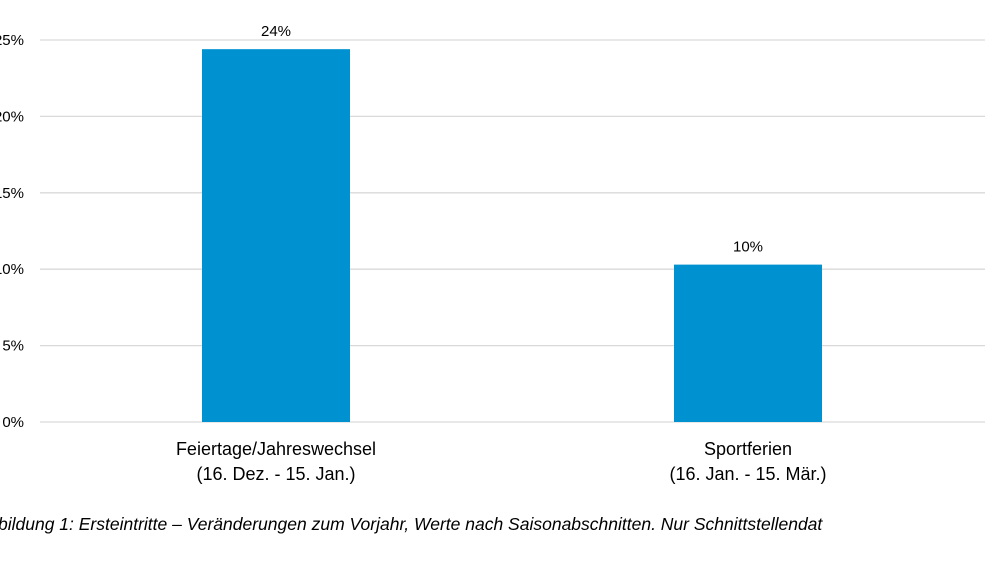 Image resolution: width=1000 pixels, height=563 pixels. Describe the element at coordinates (13, 422) in the screenshot. I see `y-tick-label: 0%` at that location.